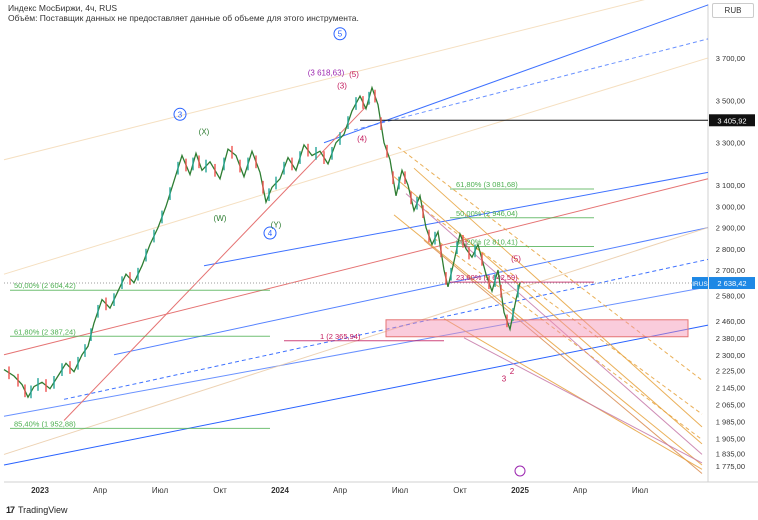 The width and height of the screenshot is (758, 520). What do you see at coordinates (342, 86) in the screenshot?
I see `wave-label: (3)` at bounding box center [342, 86].